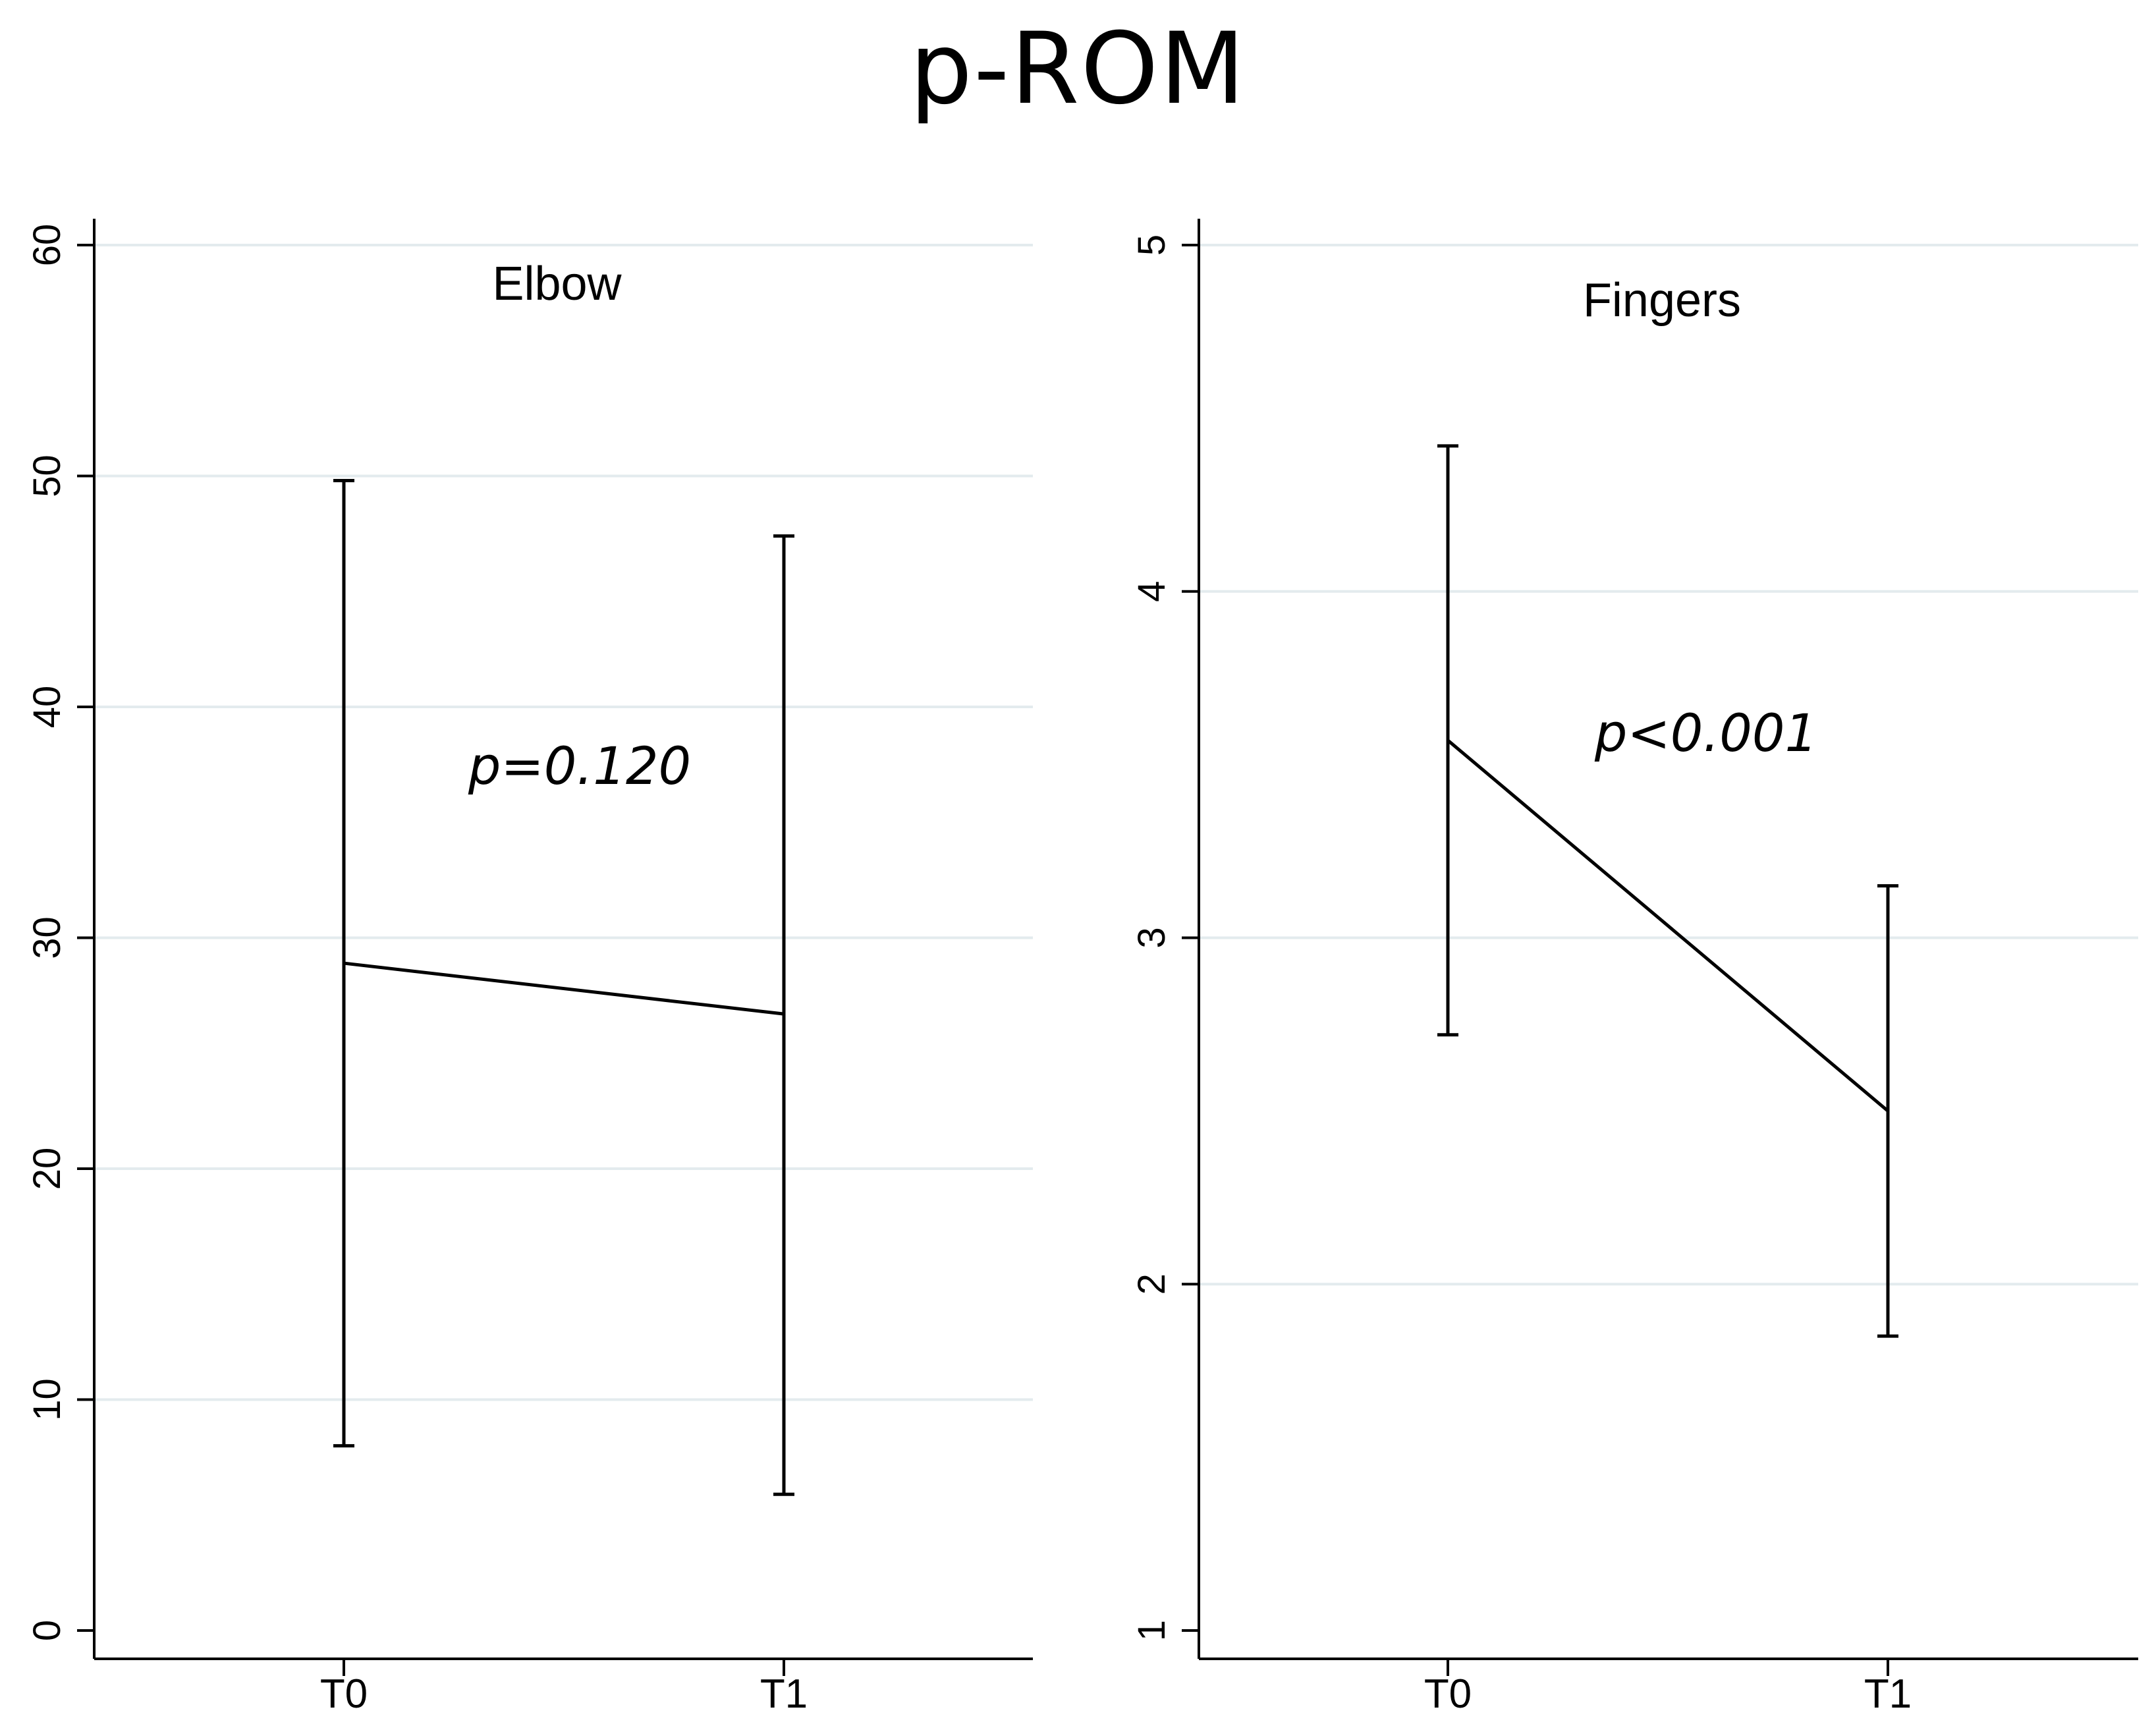  Describe the element at coordinates (1705, 734) in the screenshot. I see `p-value-annotation: p<0.001` at that location.